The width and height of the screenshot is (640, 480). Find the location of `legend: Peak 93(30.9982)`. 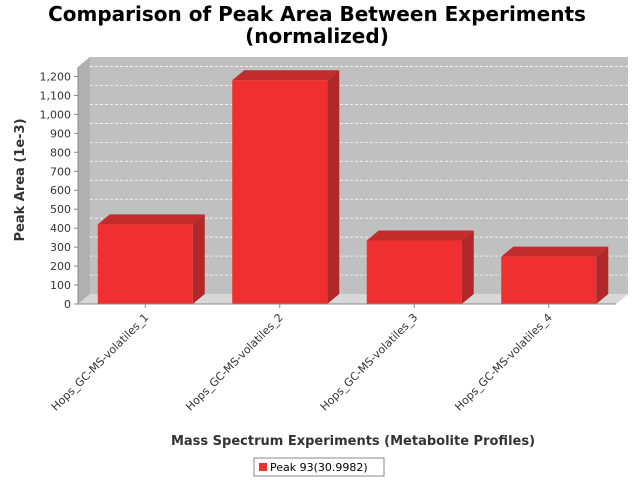

legend: Peak 93(30.9982) is located at coordinates (319, 467).